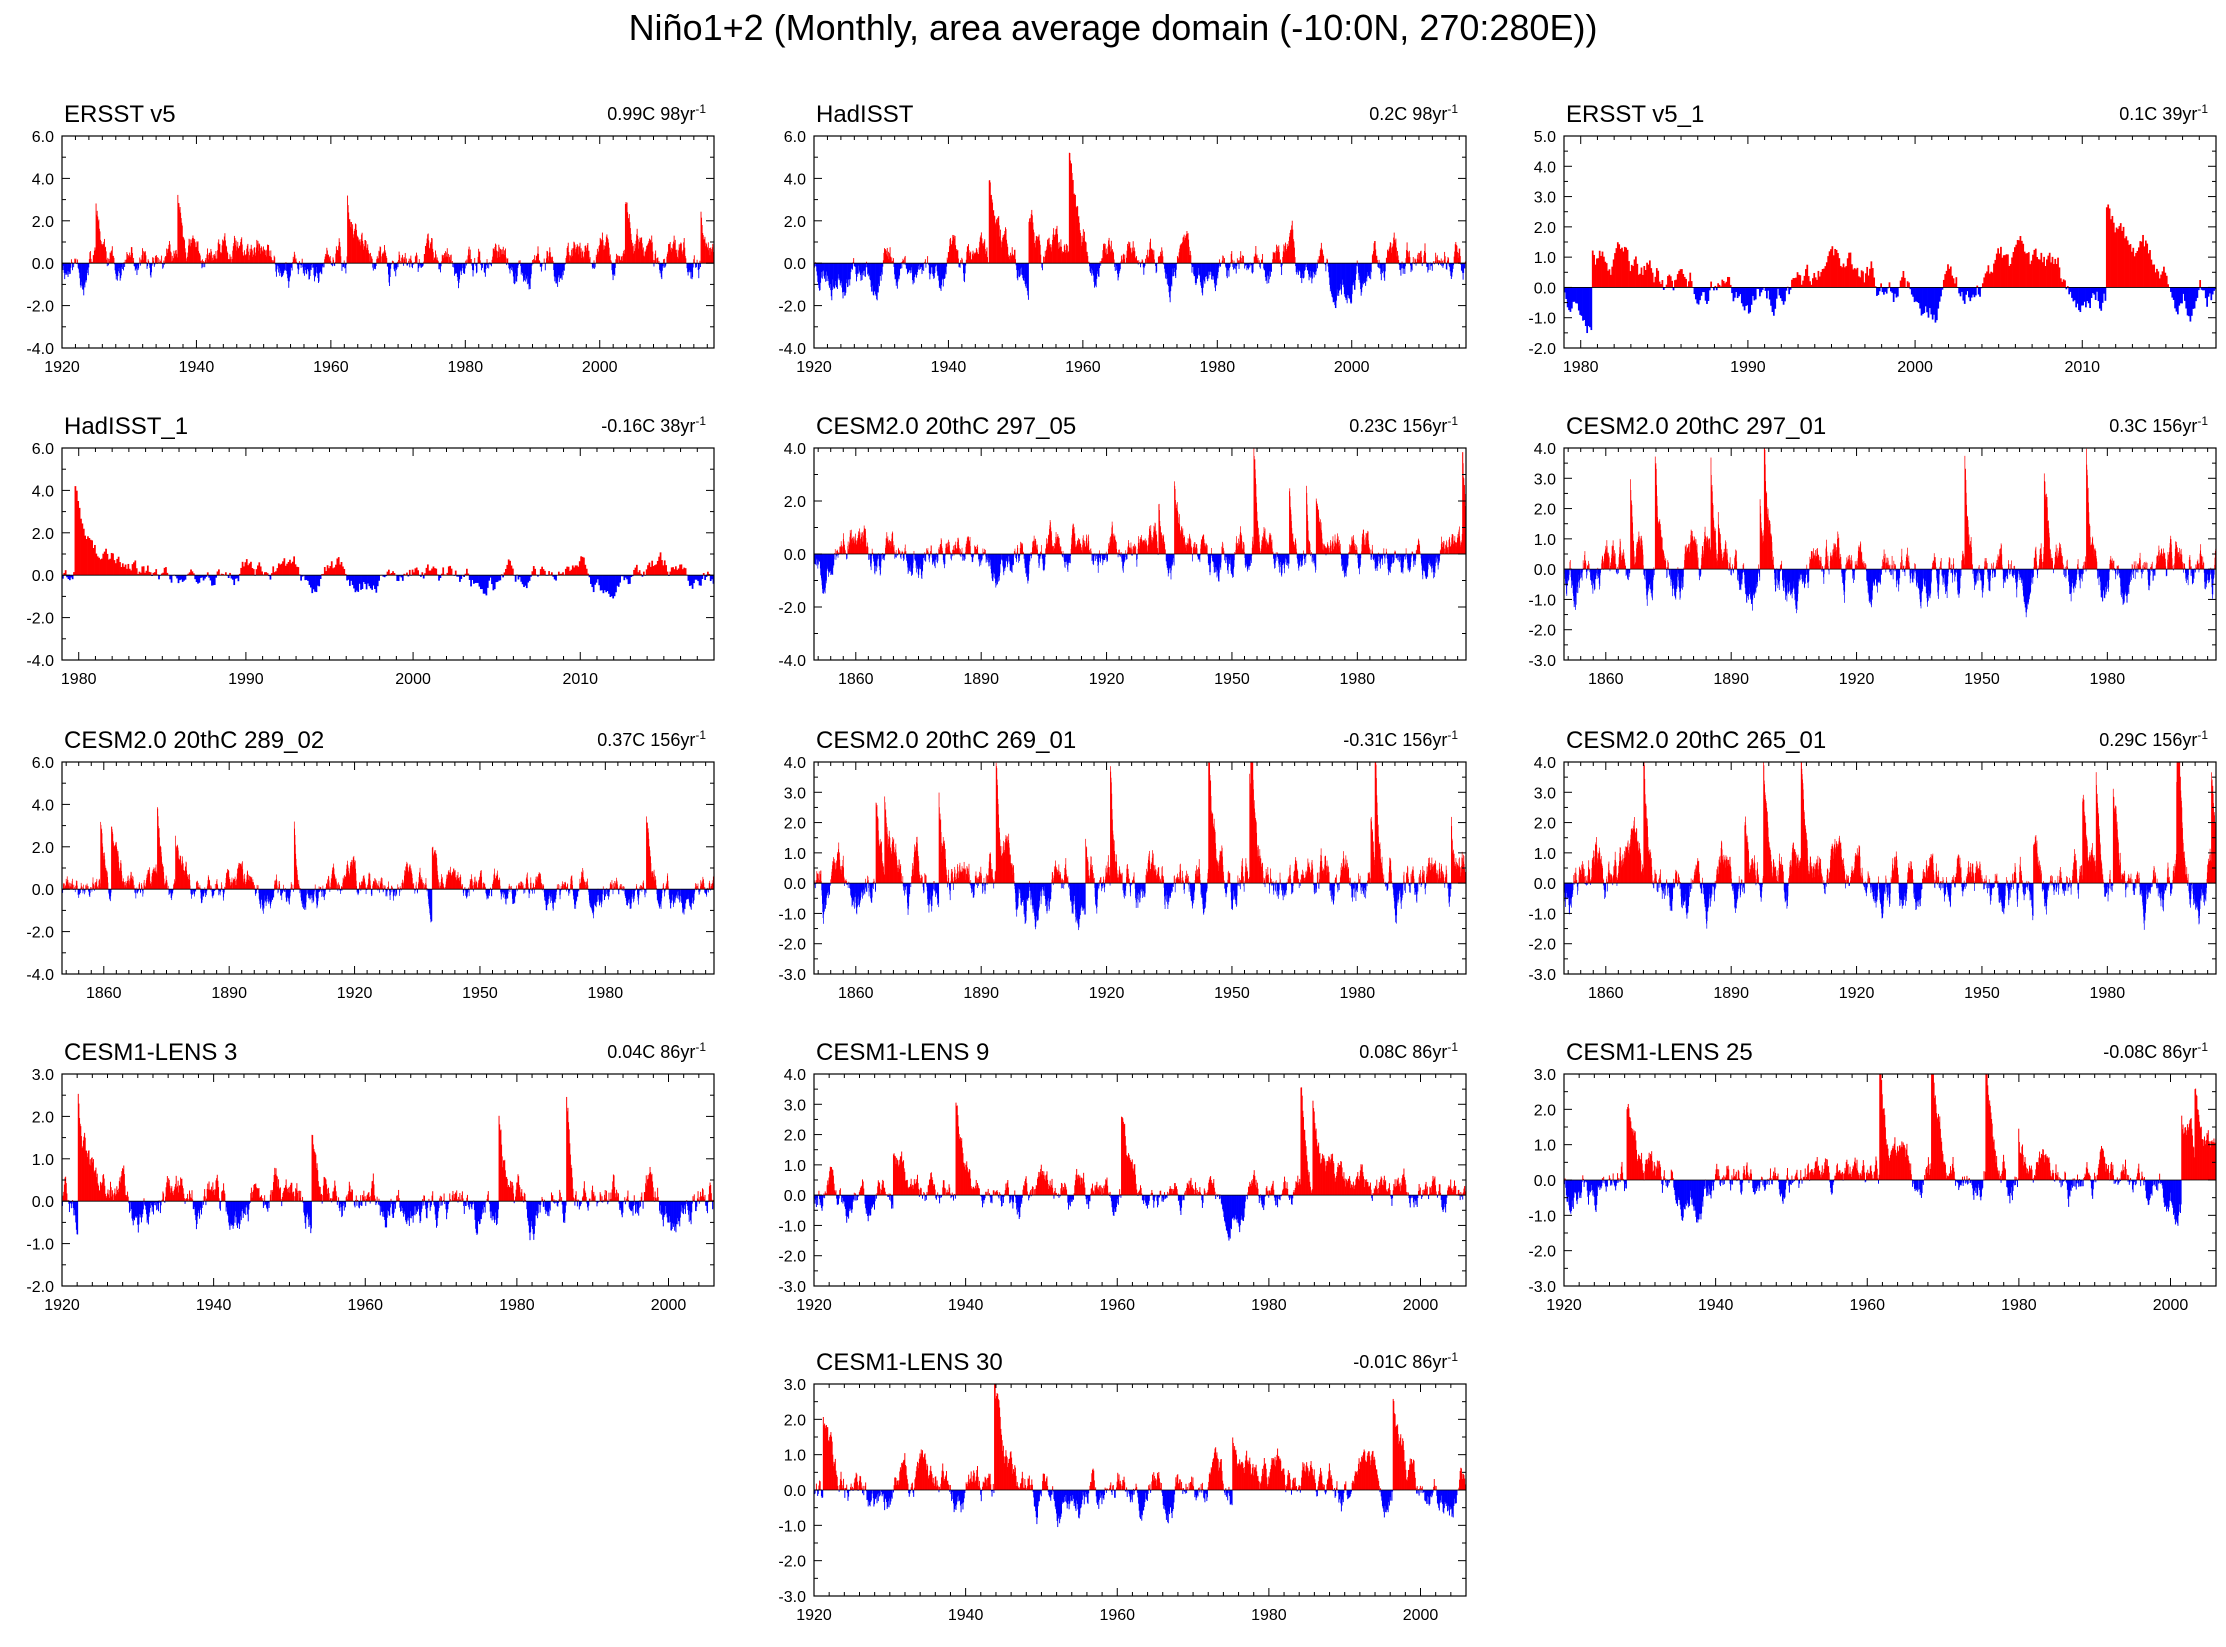 This screenshot has height=1647, width=2226. I want to click on x-tick-label: 2000, so click(1915, 367).